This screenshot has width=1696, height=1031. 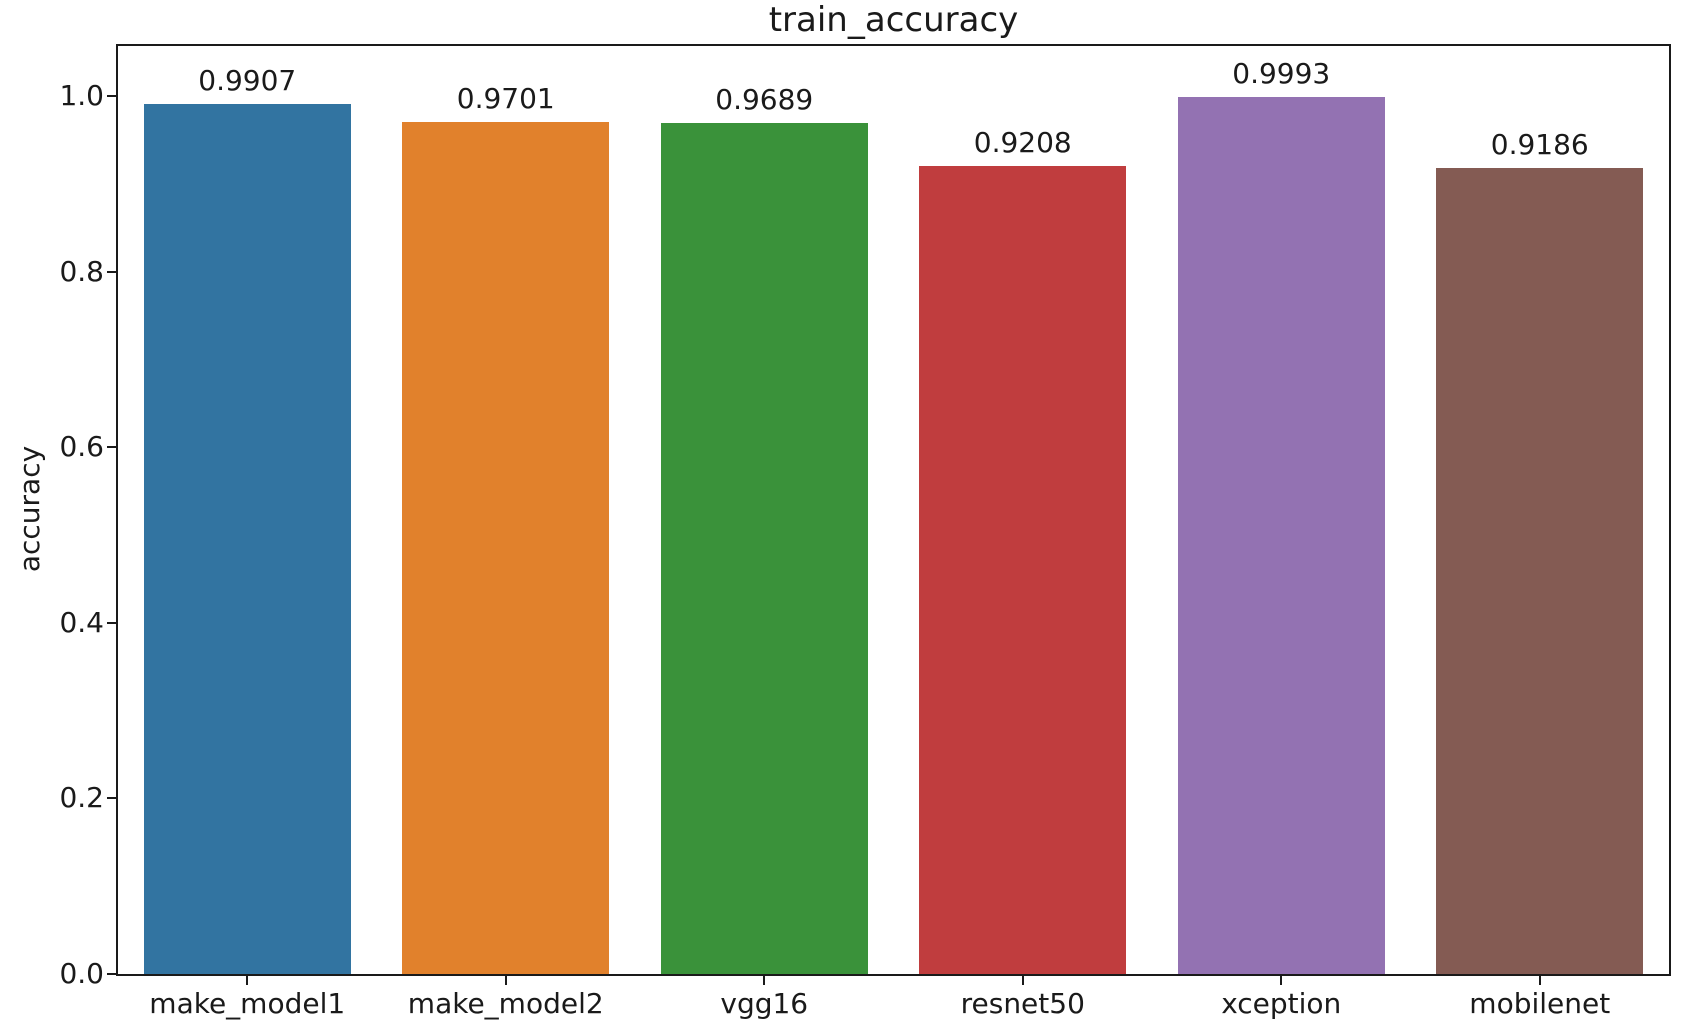 I want to click on y-tick-label: 0.8, so click(x=81, y=271).